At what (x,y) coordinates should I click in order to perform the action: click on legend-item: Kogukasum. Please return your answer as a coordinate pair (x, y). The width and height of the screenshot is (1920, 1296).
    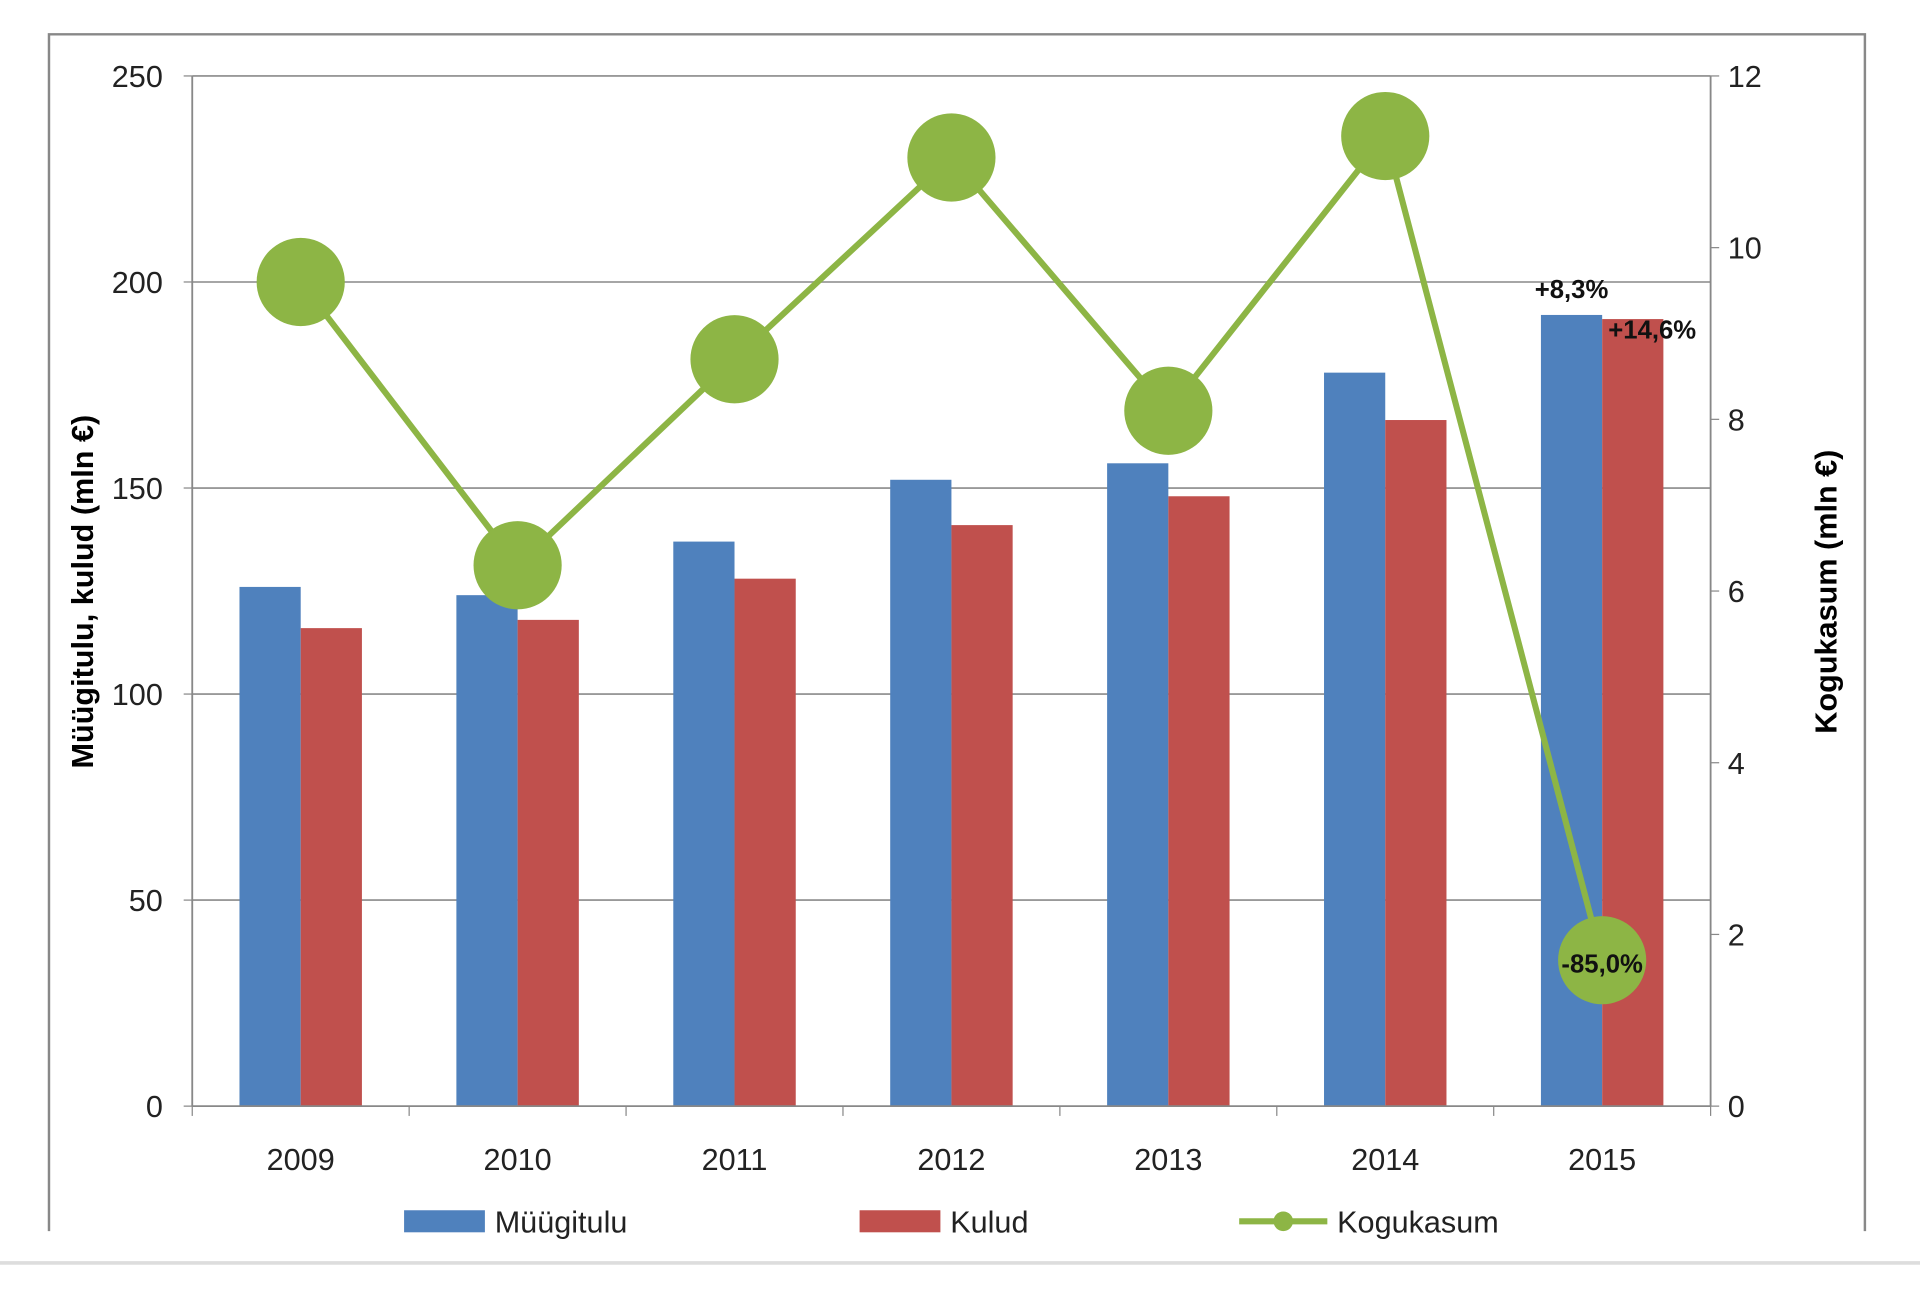
    Looking at the image, I should click on (1369, 1222).